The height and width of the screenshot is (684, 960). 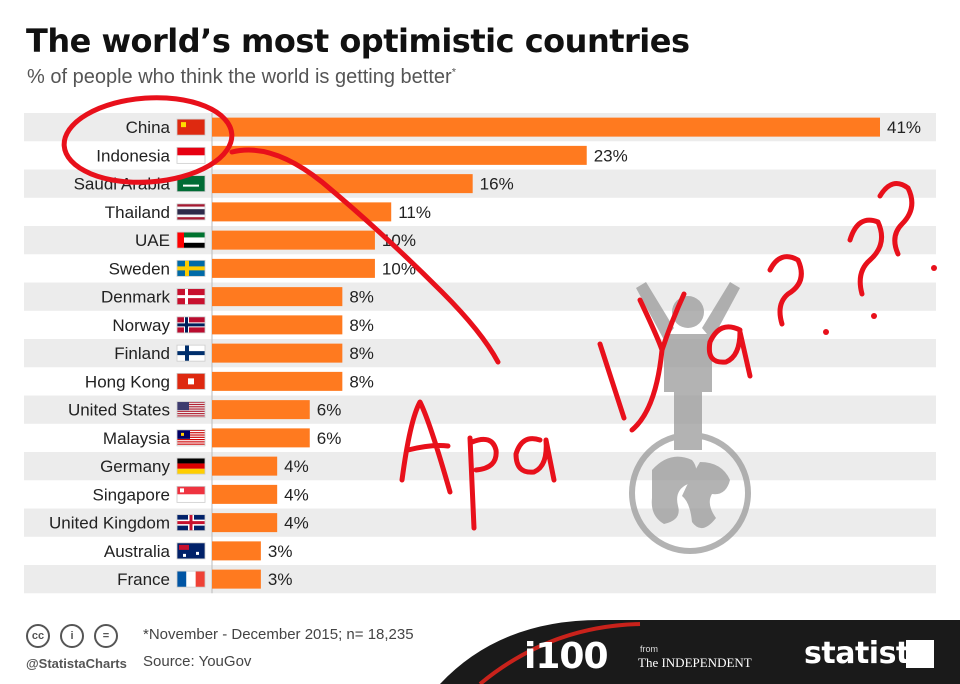 I want to click on independent-from-label: from, so click(x=649, y=649).